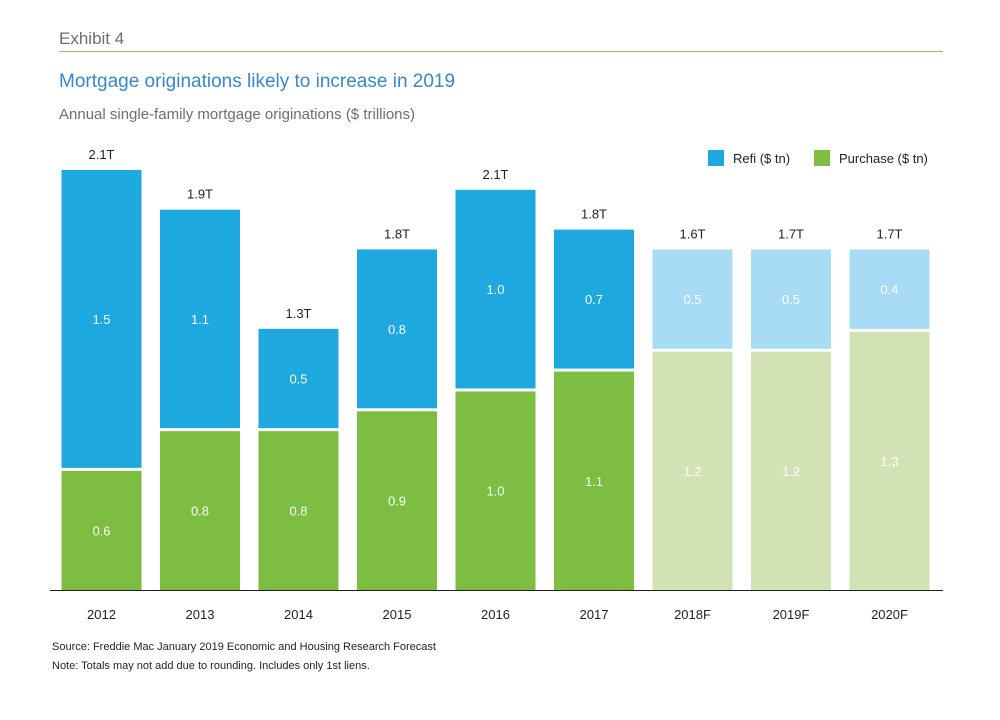 This screenshot has height=720, width=1000. I want to click on legend-item-refi: Refi ($ tn), so click(749, 158).